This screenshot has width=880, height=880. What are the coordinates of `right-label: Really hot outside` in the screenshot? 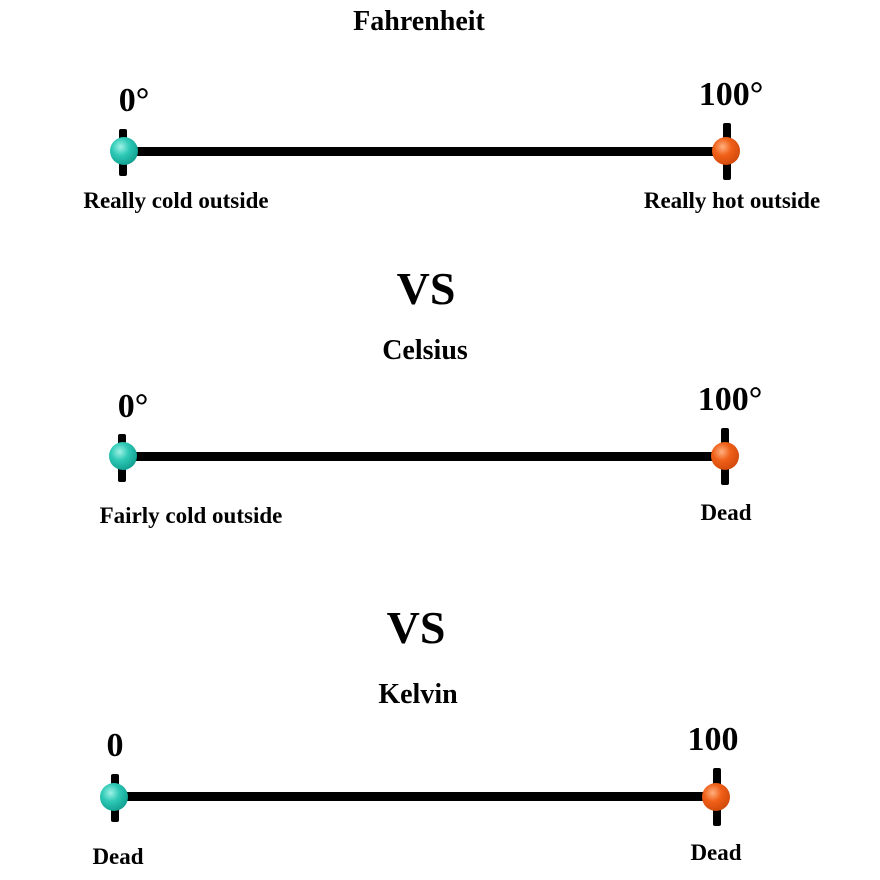 It's located at (732, 200).